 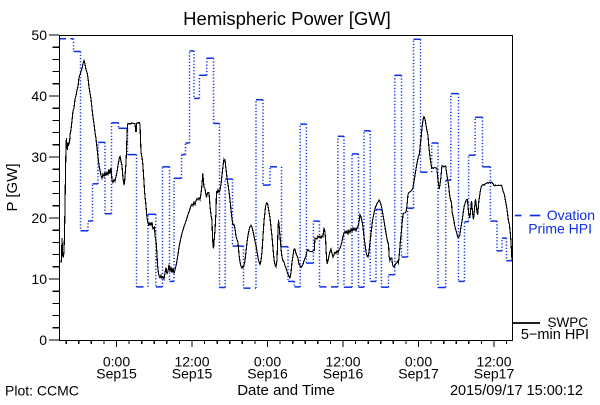 I want to click on svg-text: Prime HPI, so click(x=560, y=229).